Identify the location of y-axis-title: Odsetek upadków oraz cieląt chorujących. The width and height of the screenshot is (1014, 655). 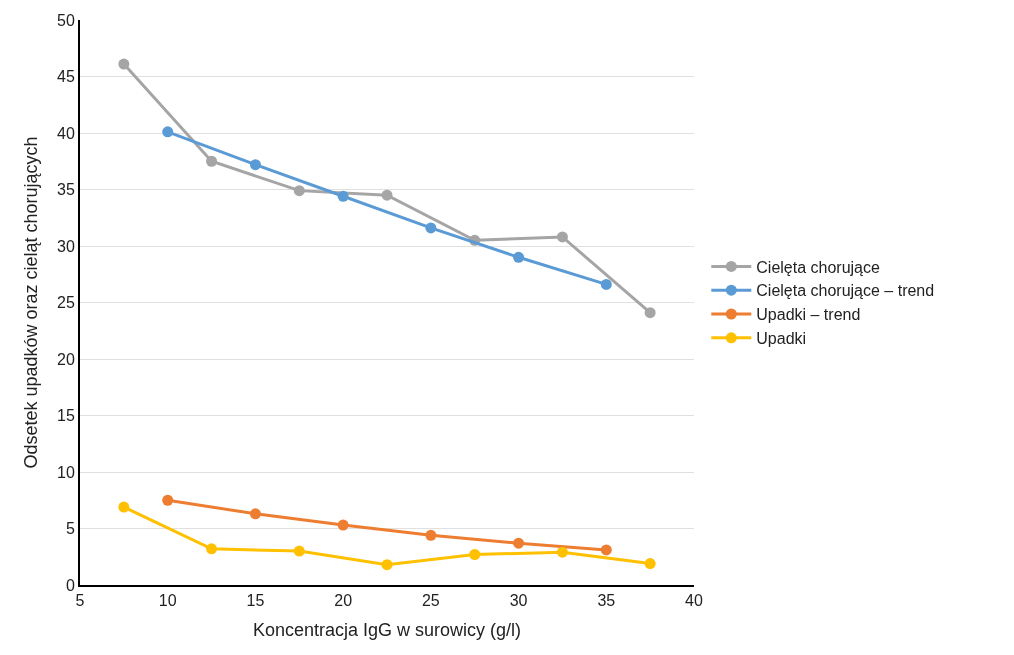
(30, 302).